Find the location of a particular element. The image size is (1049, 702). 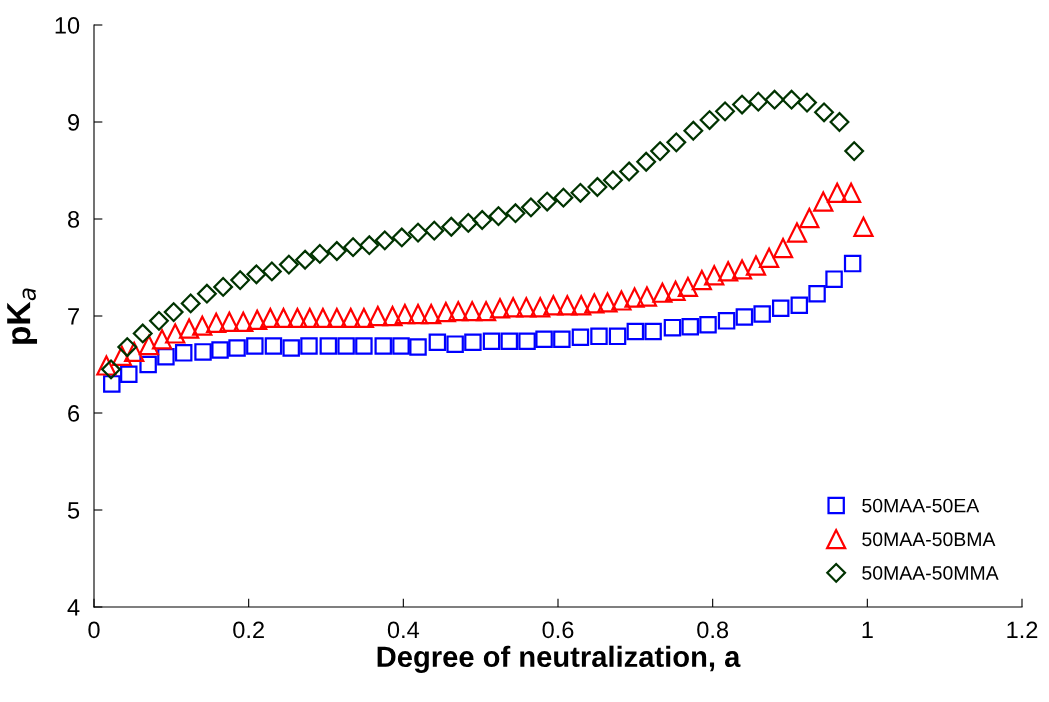

y-tick-label: 9 is located at coordinates (73, 122).